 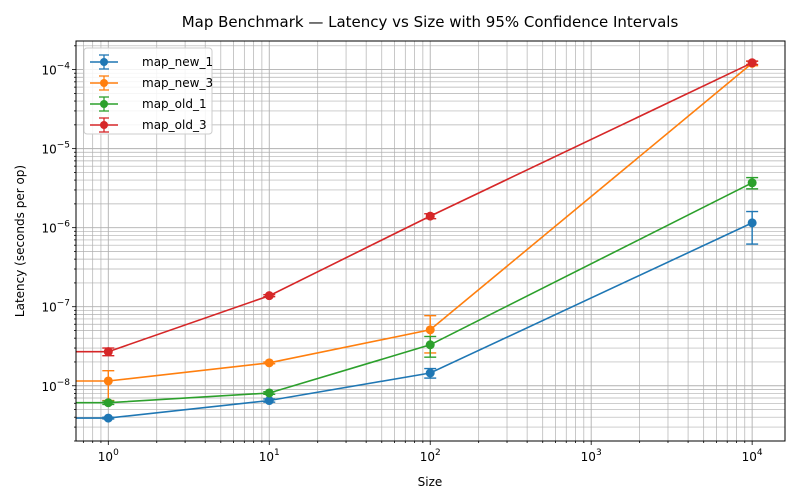 What do you see at coordinates (55, 307) in the screenshot?
I see `y-tick-label: 10⁻⁷` at bounding box center [55, 307].